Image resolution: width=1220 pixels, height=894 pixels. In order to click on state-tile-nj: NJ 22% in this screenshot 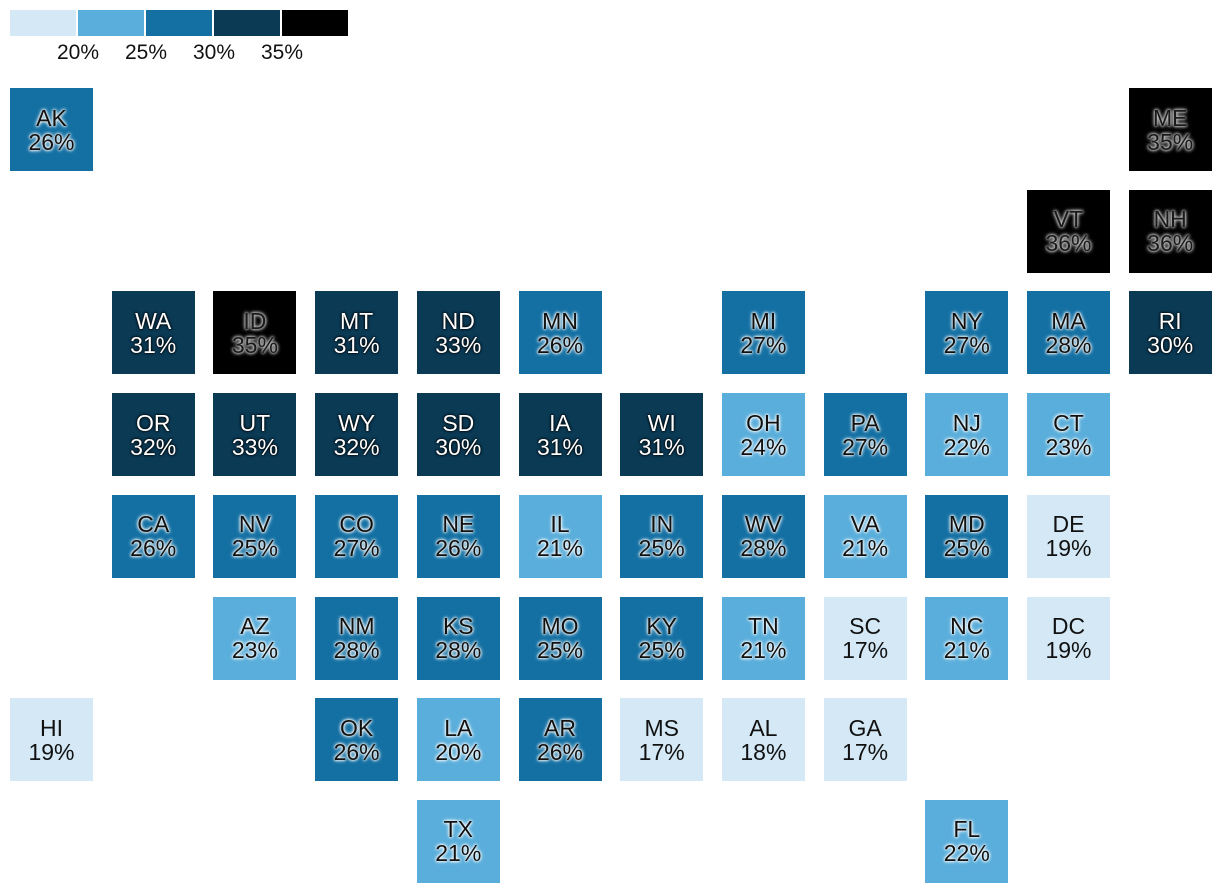, I will do `click(967, 435)`.